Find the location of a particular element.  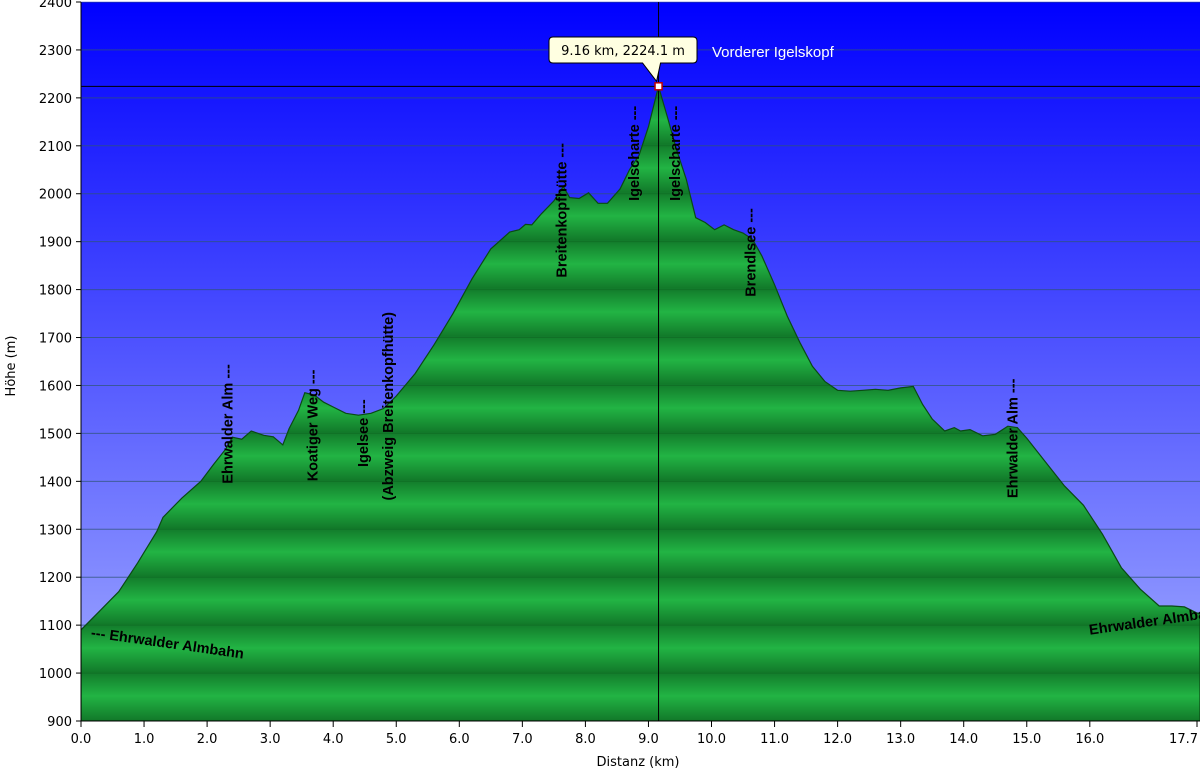

y-tick-label: 1600 is located at coordinates (55, 386).